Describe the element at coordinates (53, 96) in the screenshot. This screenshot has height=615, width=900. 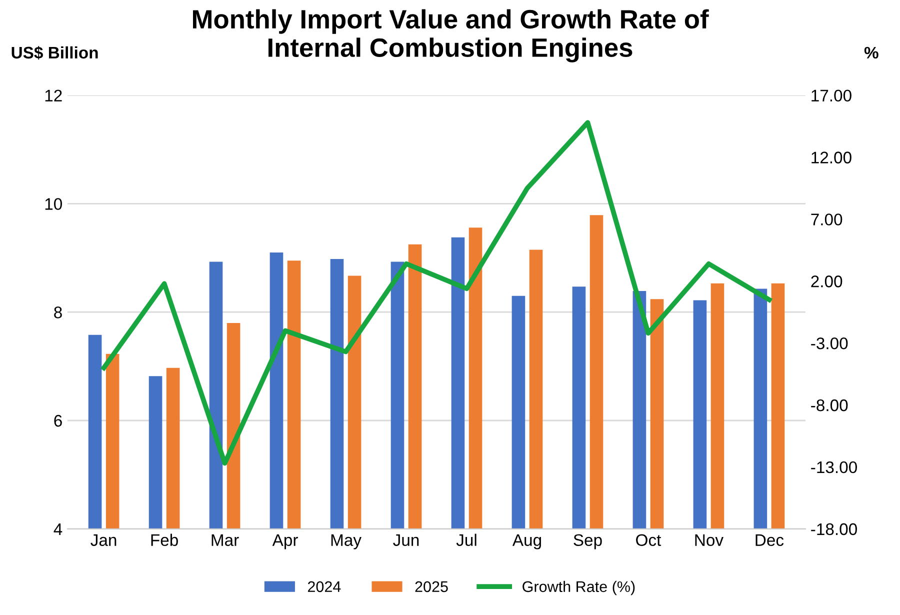
I see `y-tick-label: 12` at that location.